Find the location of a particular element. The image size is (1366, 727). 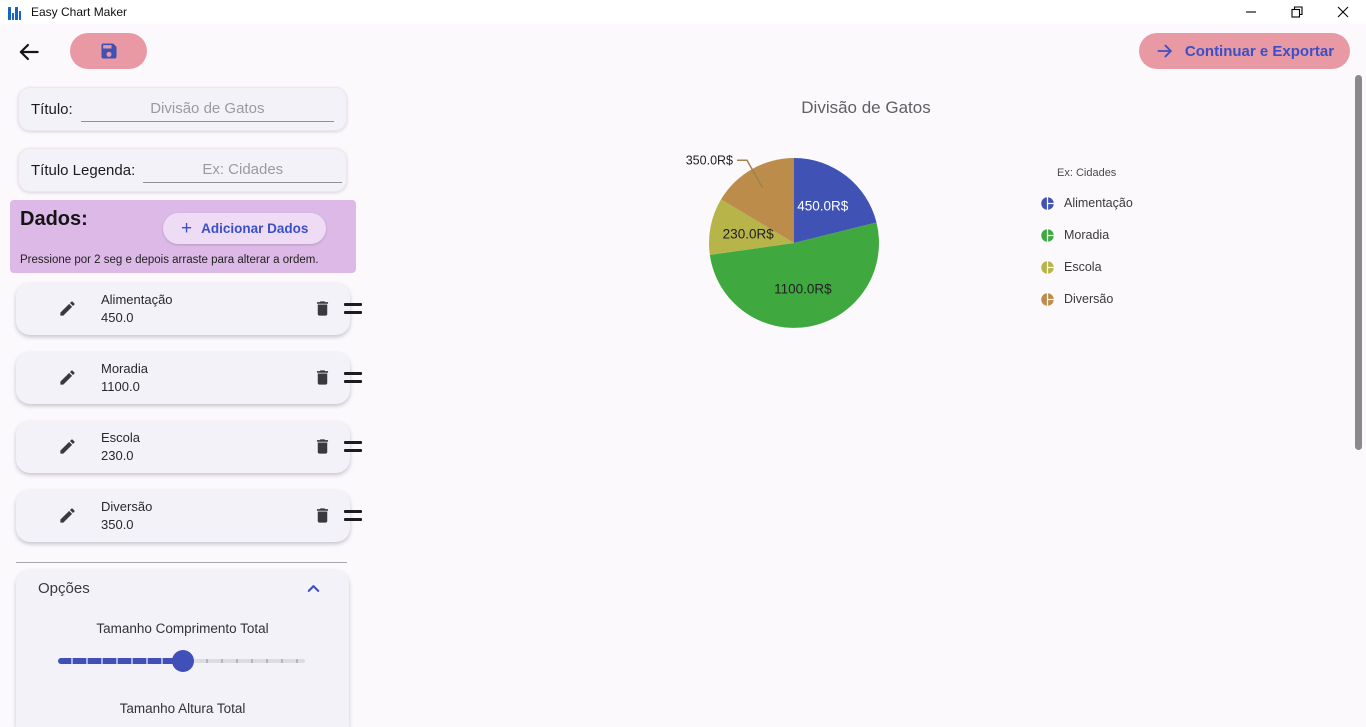

width-slider is located at coordinates (181, 661).